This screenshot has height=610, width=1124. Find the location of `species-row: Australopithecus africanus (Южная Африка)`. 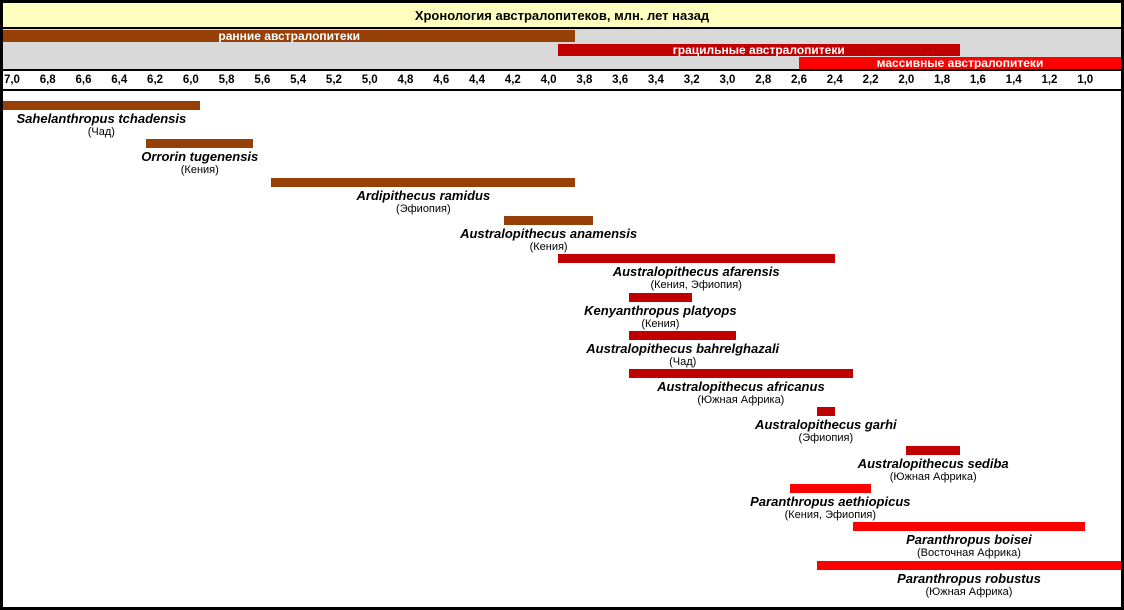

species-row: Australopithecus africanus (Южная Африка) is located at coordinates (562, 388).